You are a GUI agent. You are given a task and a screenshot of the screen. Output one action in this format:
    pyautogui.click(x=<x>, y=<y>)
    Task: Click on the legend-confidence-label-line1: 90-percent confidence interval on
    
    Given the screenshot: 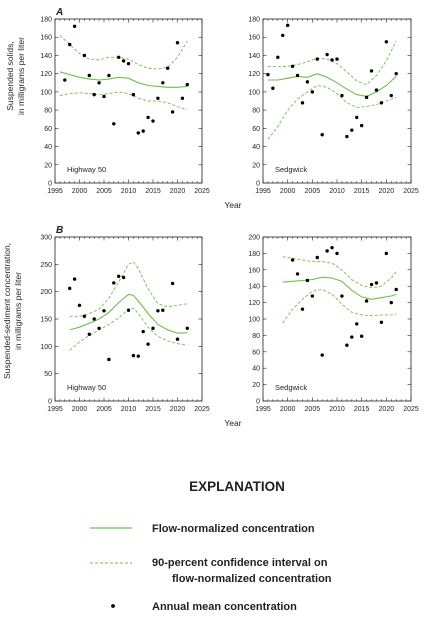 What is the action you would take?
    pyautogui.click(x=240, y=563)
    